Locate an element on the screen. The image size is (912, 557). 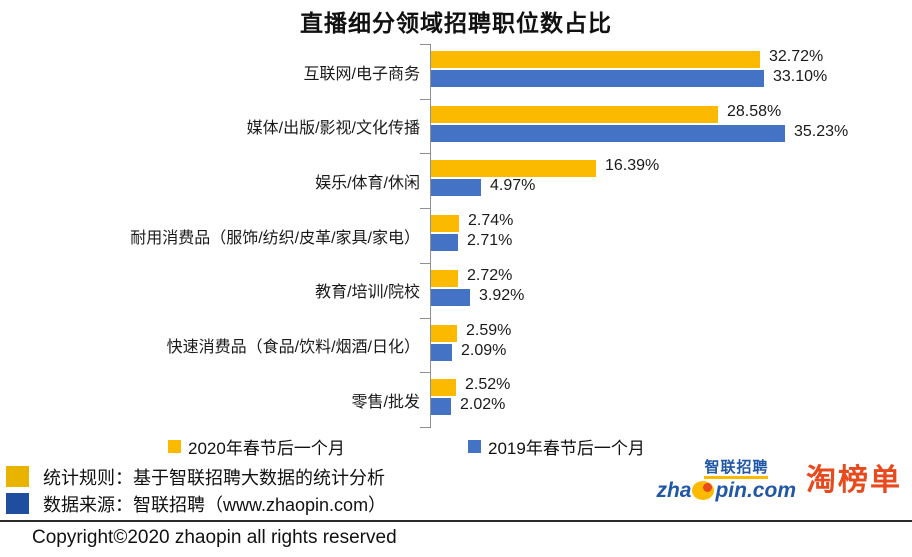
category-label: 教育/培训/院校 is located at coordinates (367, 293).